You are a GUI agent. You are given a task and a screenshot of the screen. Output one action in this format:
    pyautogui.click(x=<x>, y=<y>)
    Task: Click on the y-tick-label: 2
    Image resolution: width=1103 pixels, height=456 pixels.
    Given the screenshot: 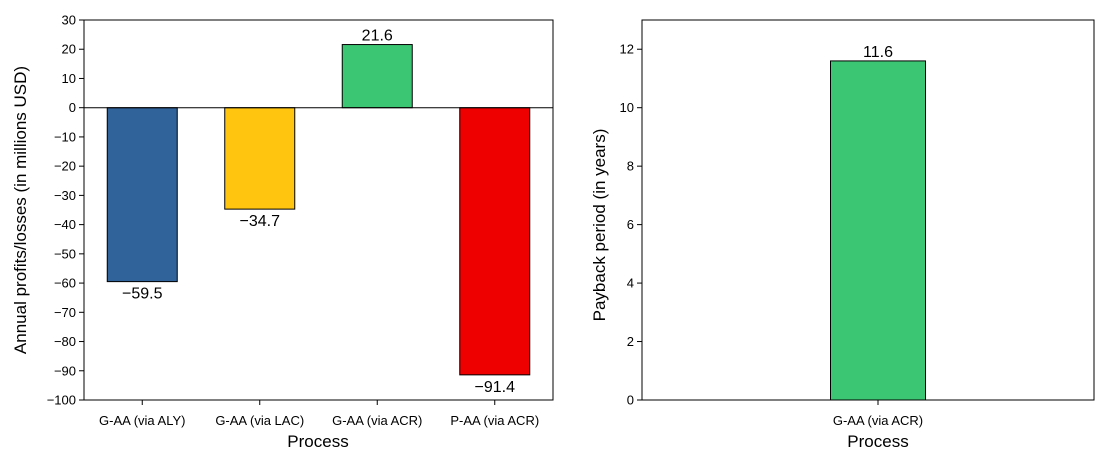 What is the action you would take?
    pyautogui.click(x=630, y=341)
    